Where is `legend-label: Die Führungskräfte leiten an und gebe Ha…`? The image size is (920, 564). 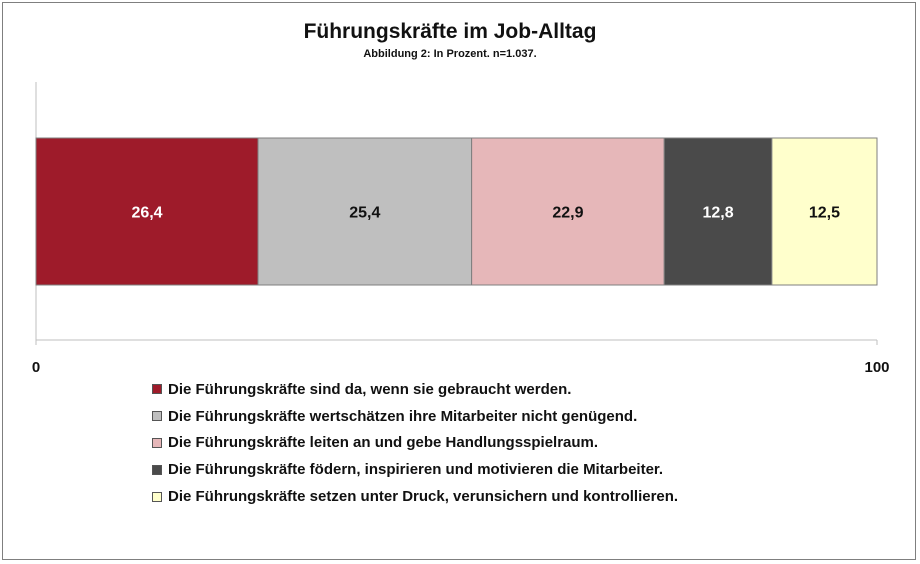
legend-label: Die Führungskräfte leiten an und gebe Ha… is located at coordinates (383, 443).